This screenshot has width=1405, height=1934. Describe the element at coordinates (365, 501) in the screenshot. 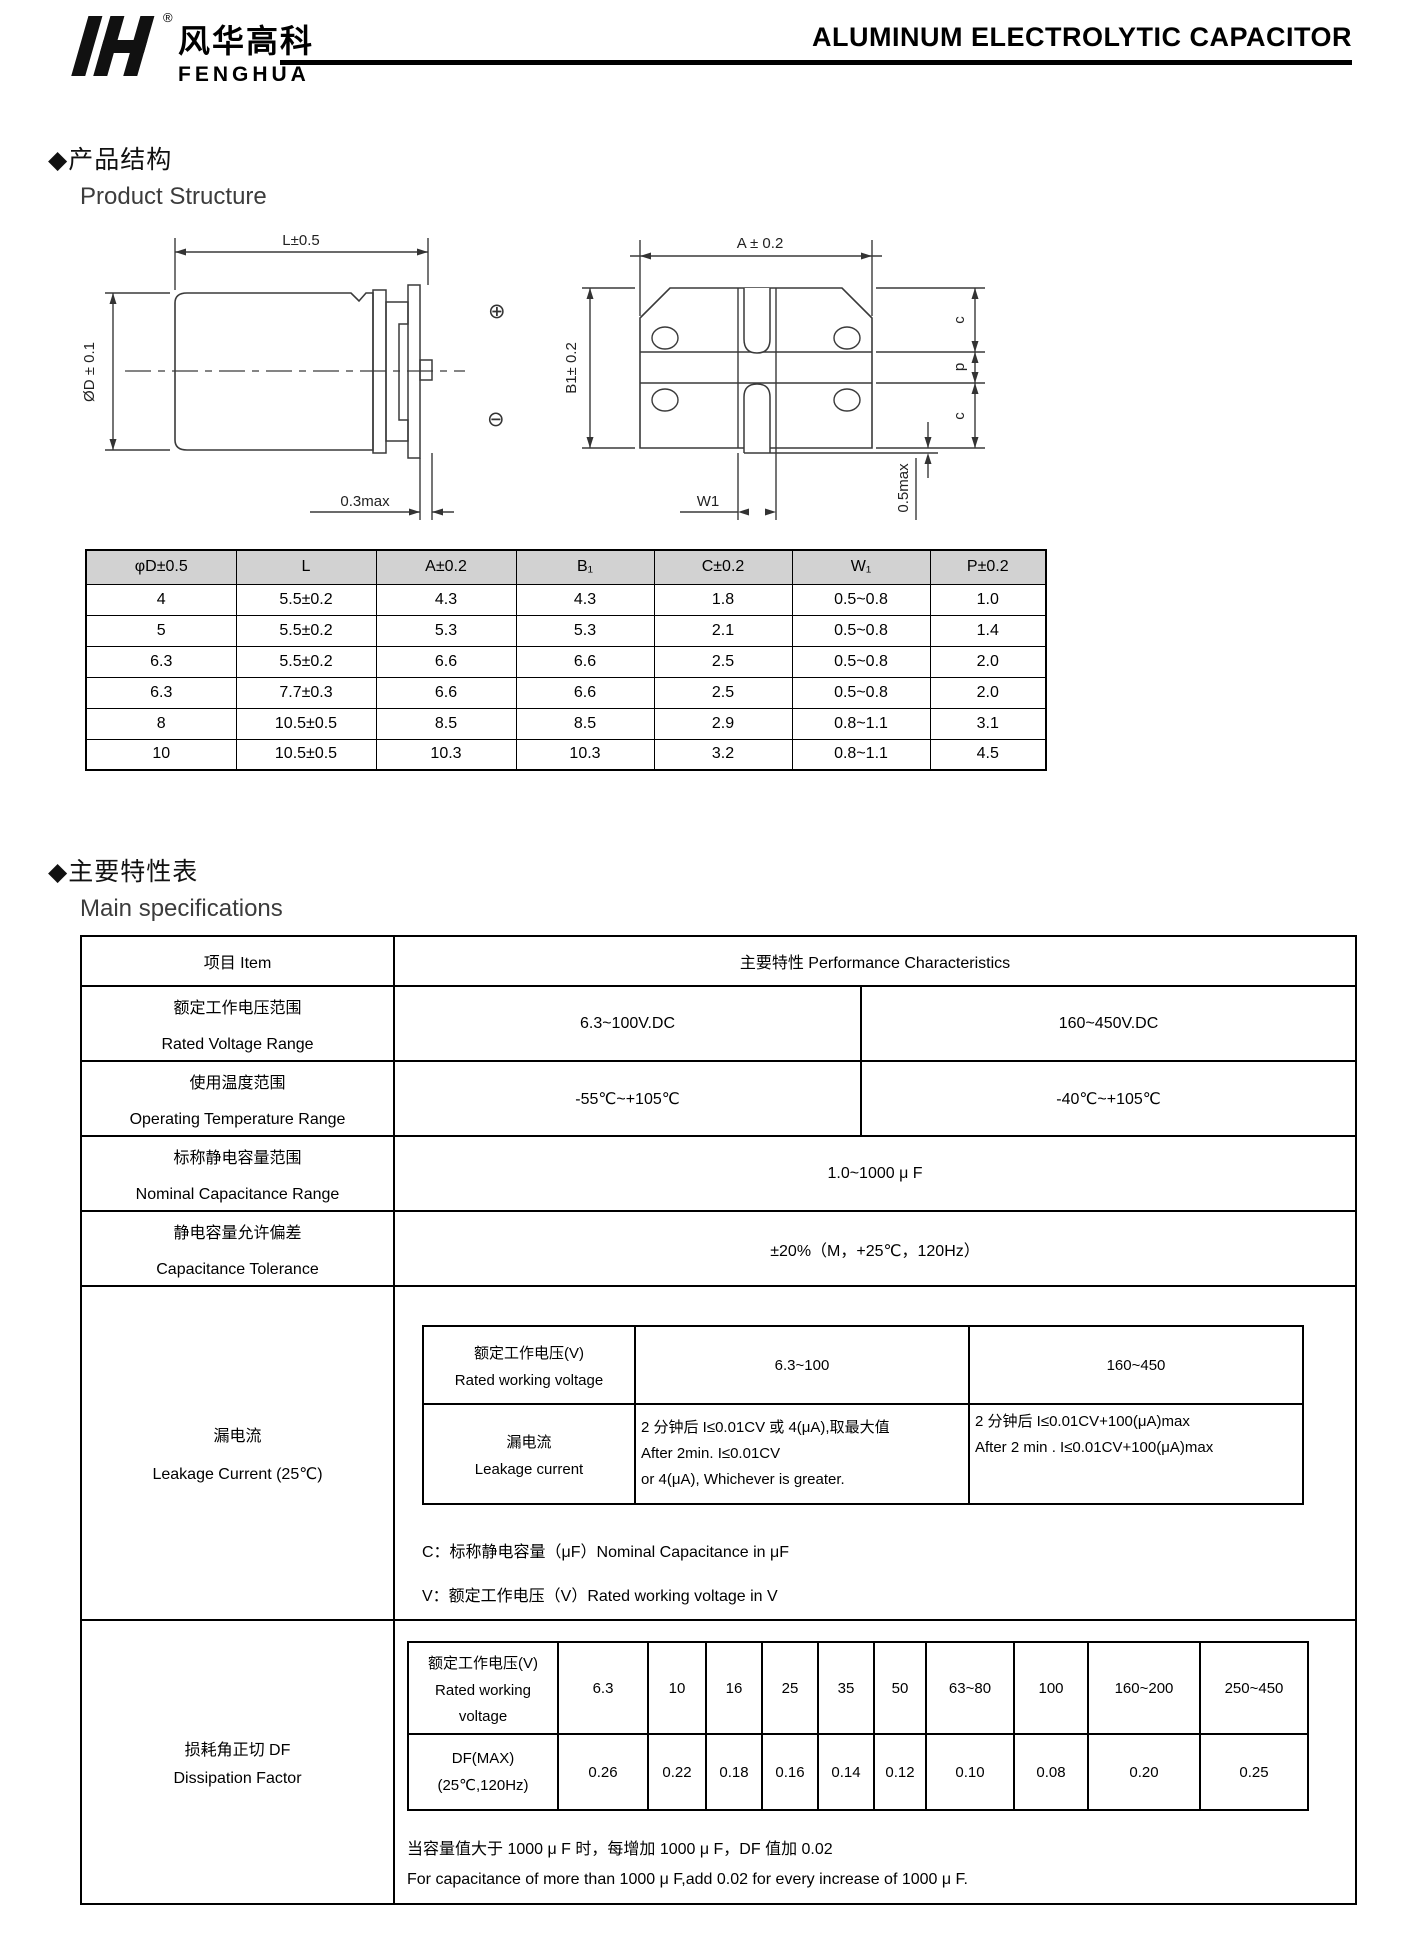

I see `dim-label-03max: 0.3max` at that location.